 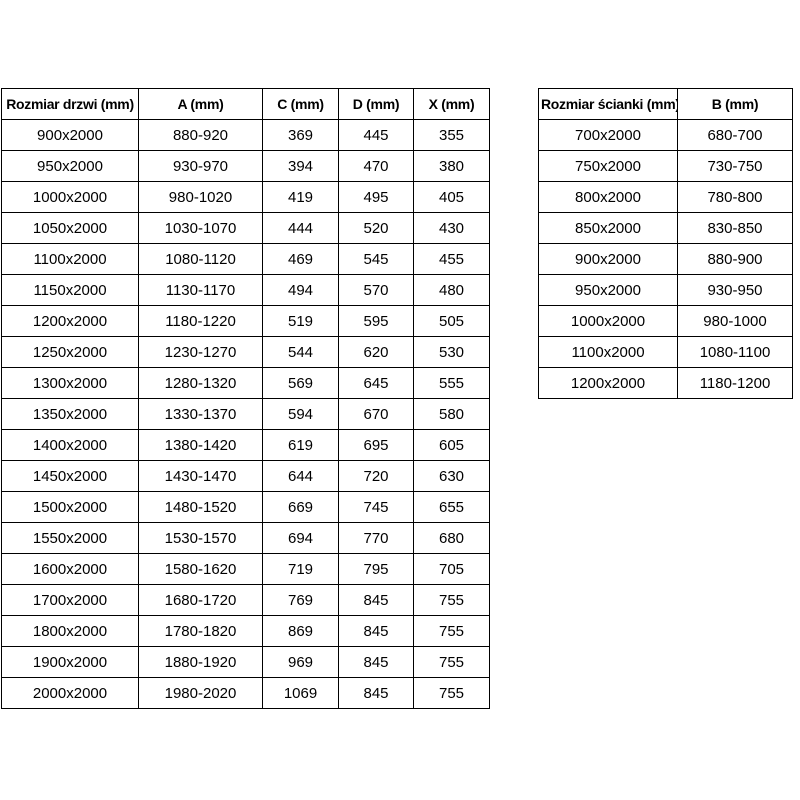 I want to click on column-header: Rozmiar ścianki (mm), so click(x=608, y=104).